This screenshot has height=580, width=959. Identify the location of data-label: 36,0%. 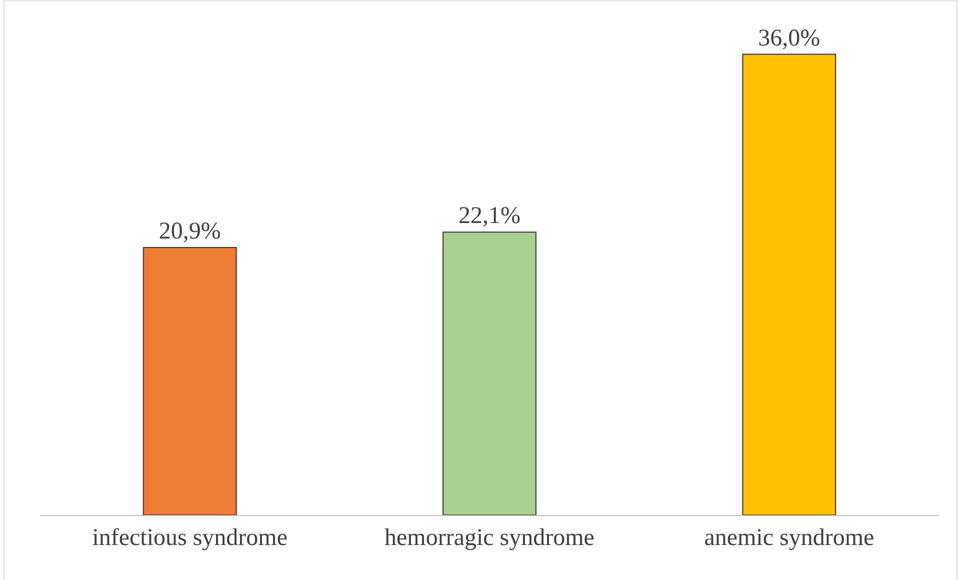
(789, 38).